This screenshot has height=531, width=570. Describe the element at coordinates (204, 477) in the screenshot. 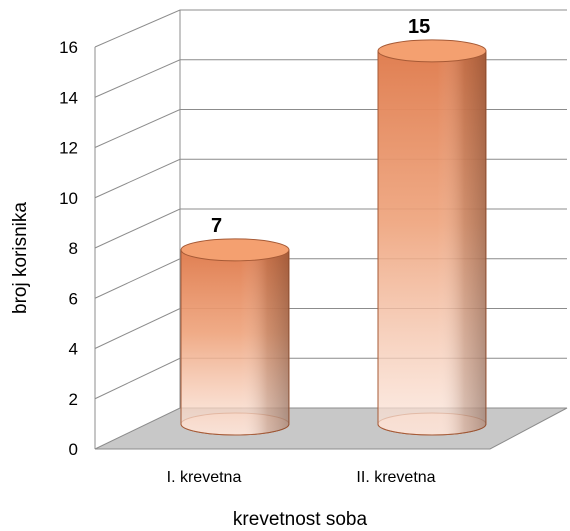

I see `category-label-1: I. krevetna` at that location.